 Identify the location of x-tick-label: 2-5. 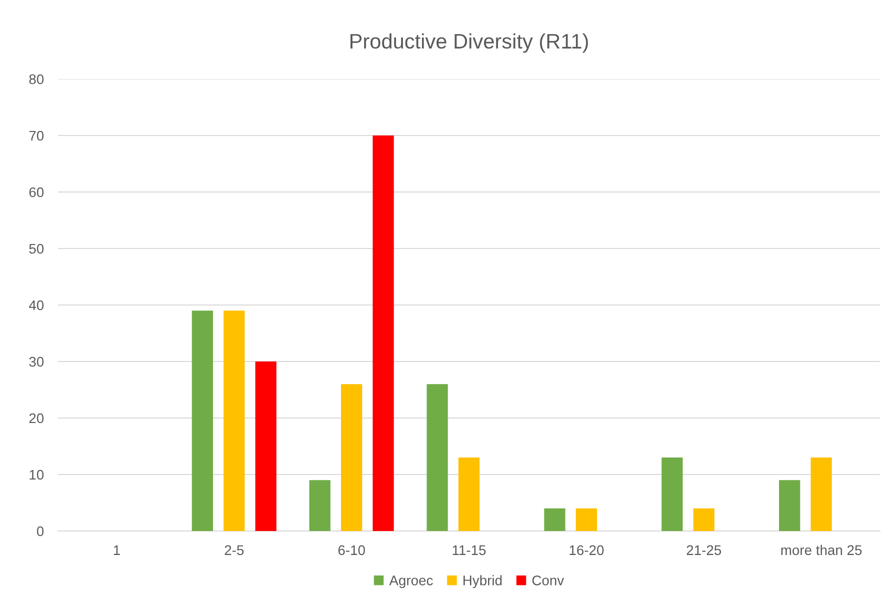
(234, 550).